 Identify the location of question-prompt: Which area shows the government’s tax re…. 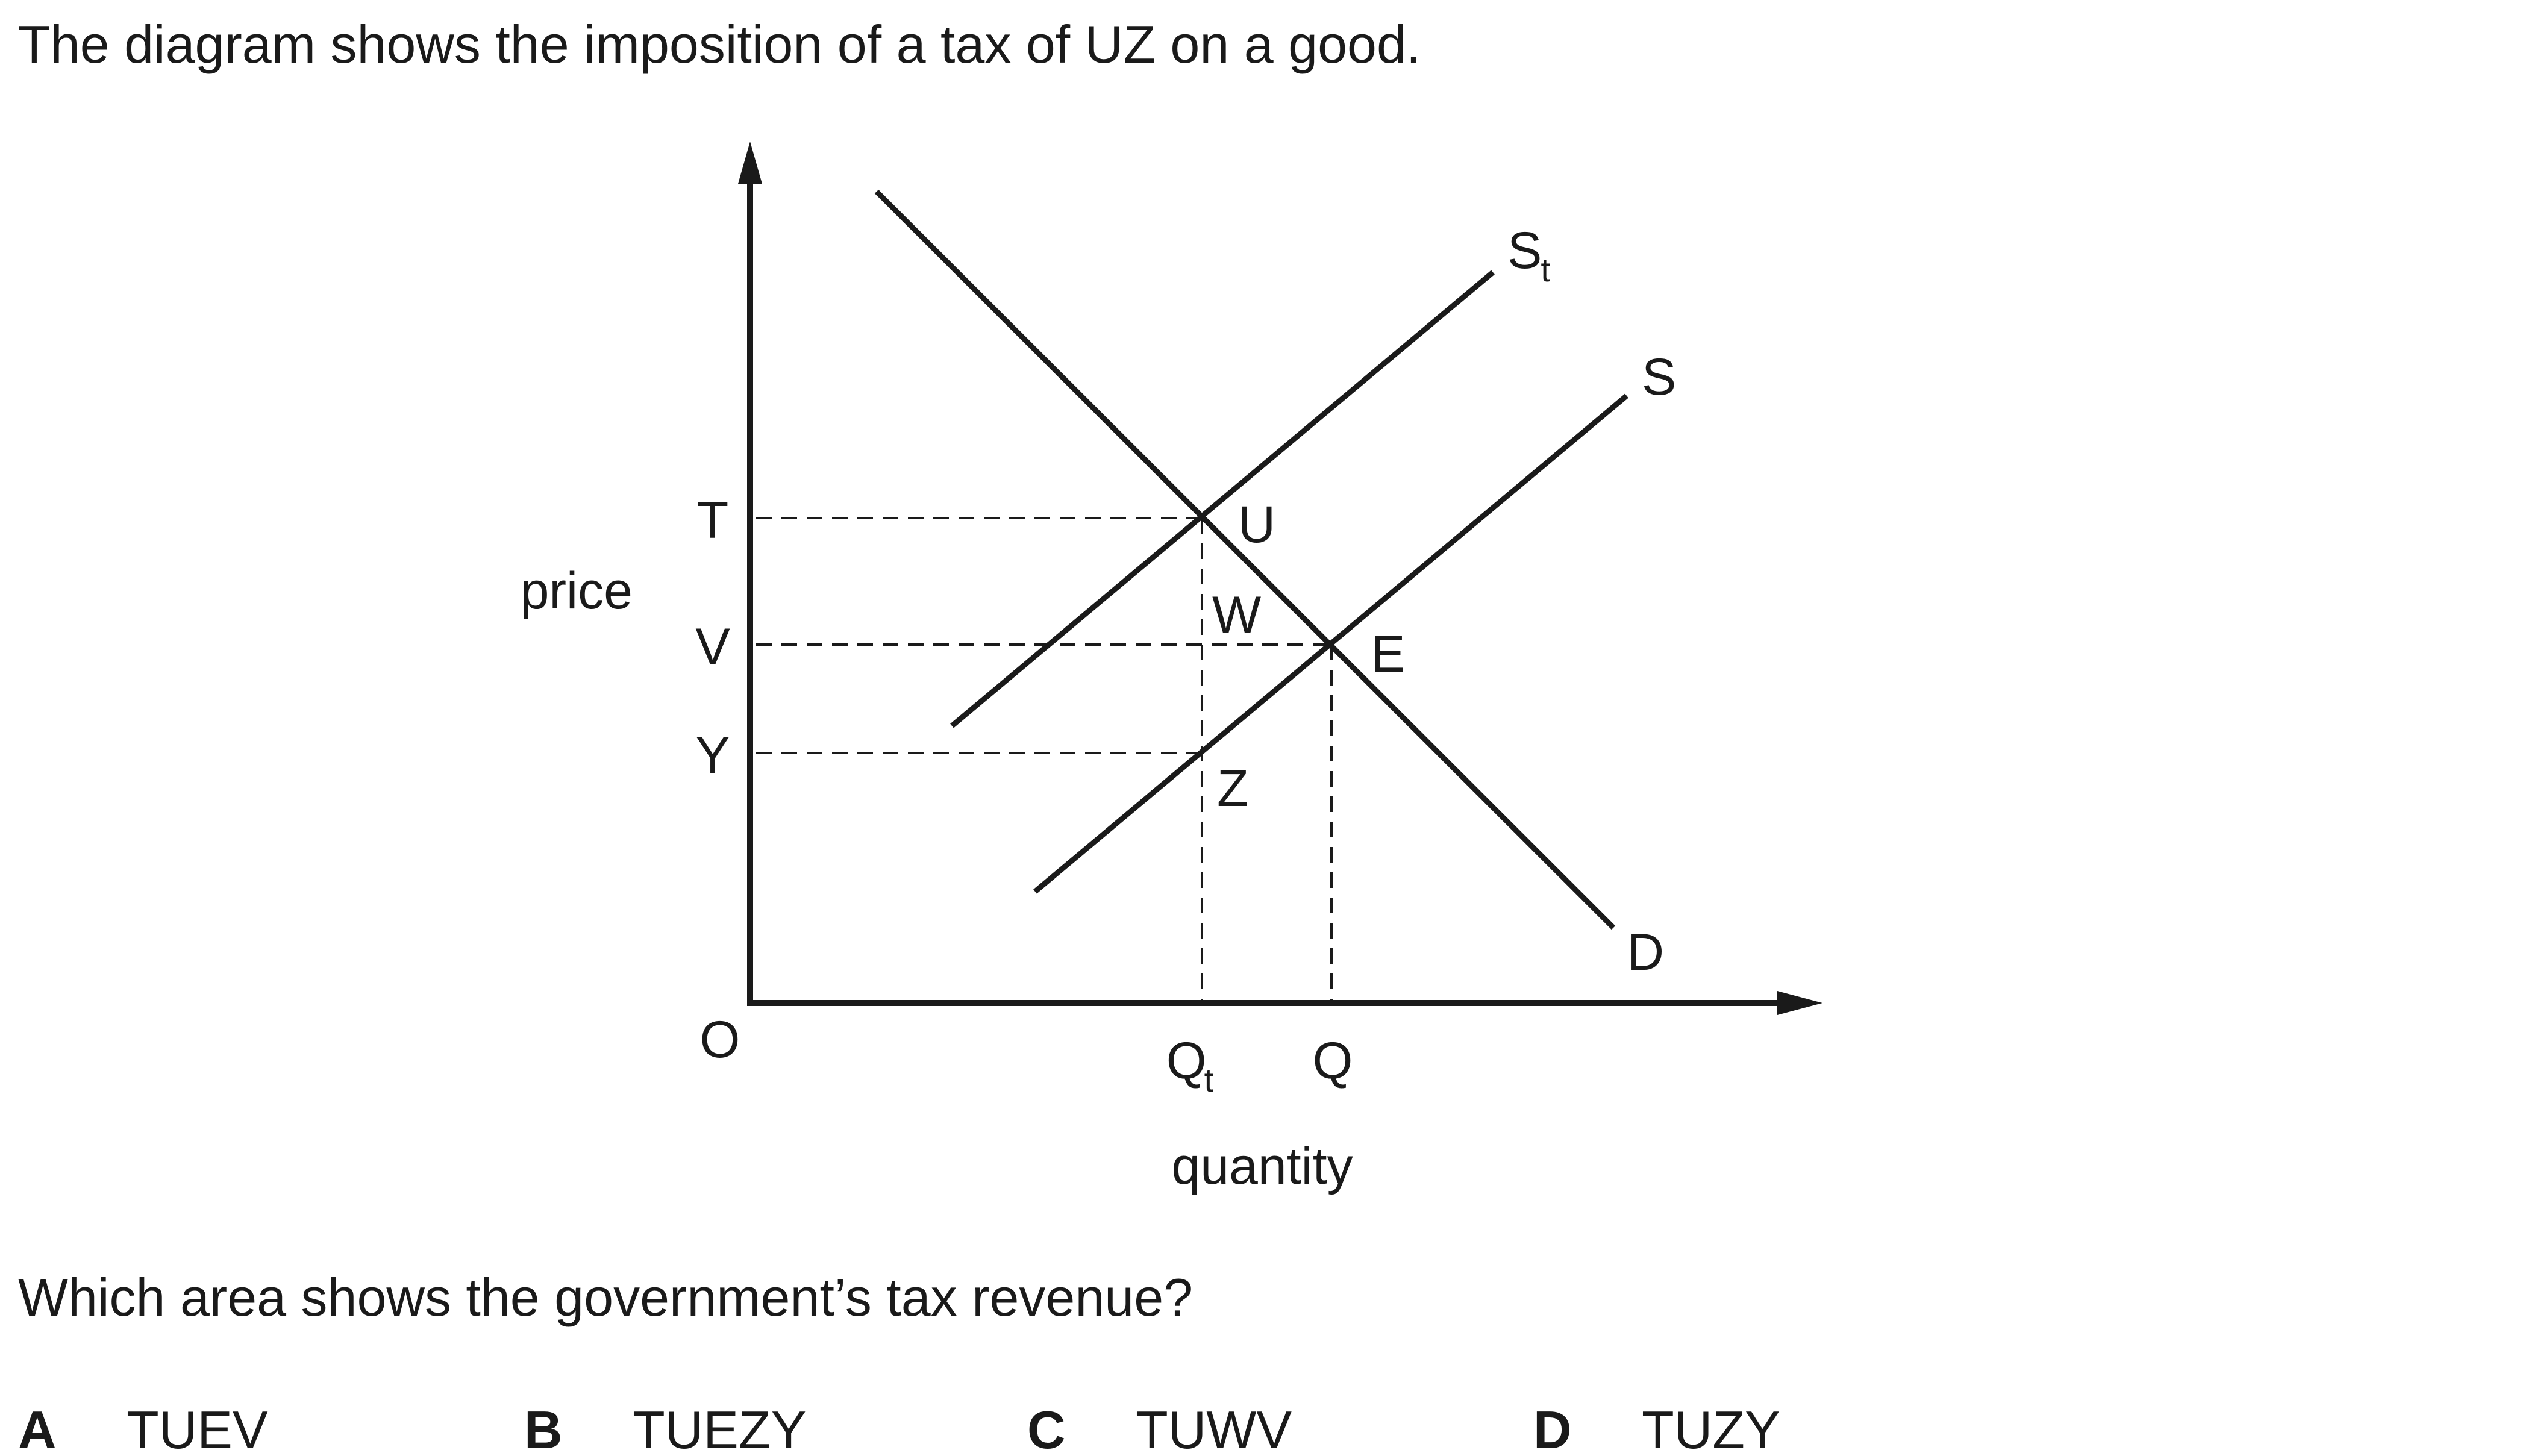
(606, 1297).